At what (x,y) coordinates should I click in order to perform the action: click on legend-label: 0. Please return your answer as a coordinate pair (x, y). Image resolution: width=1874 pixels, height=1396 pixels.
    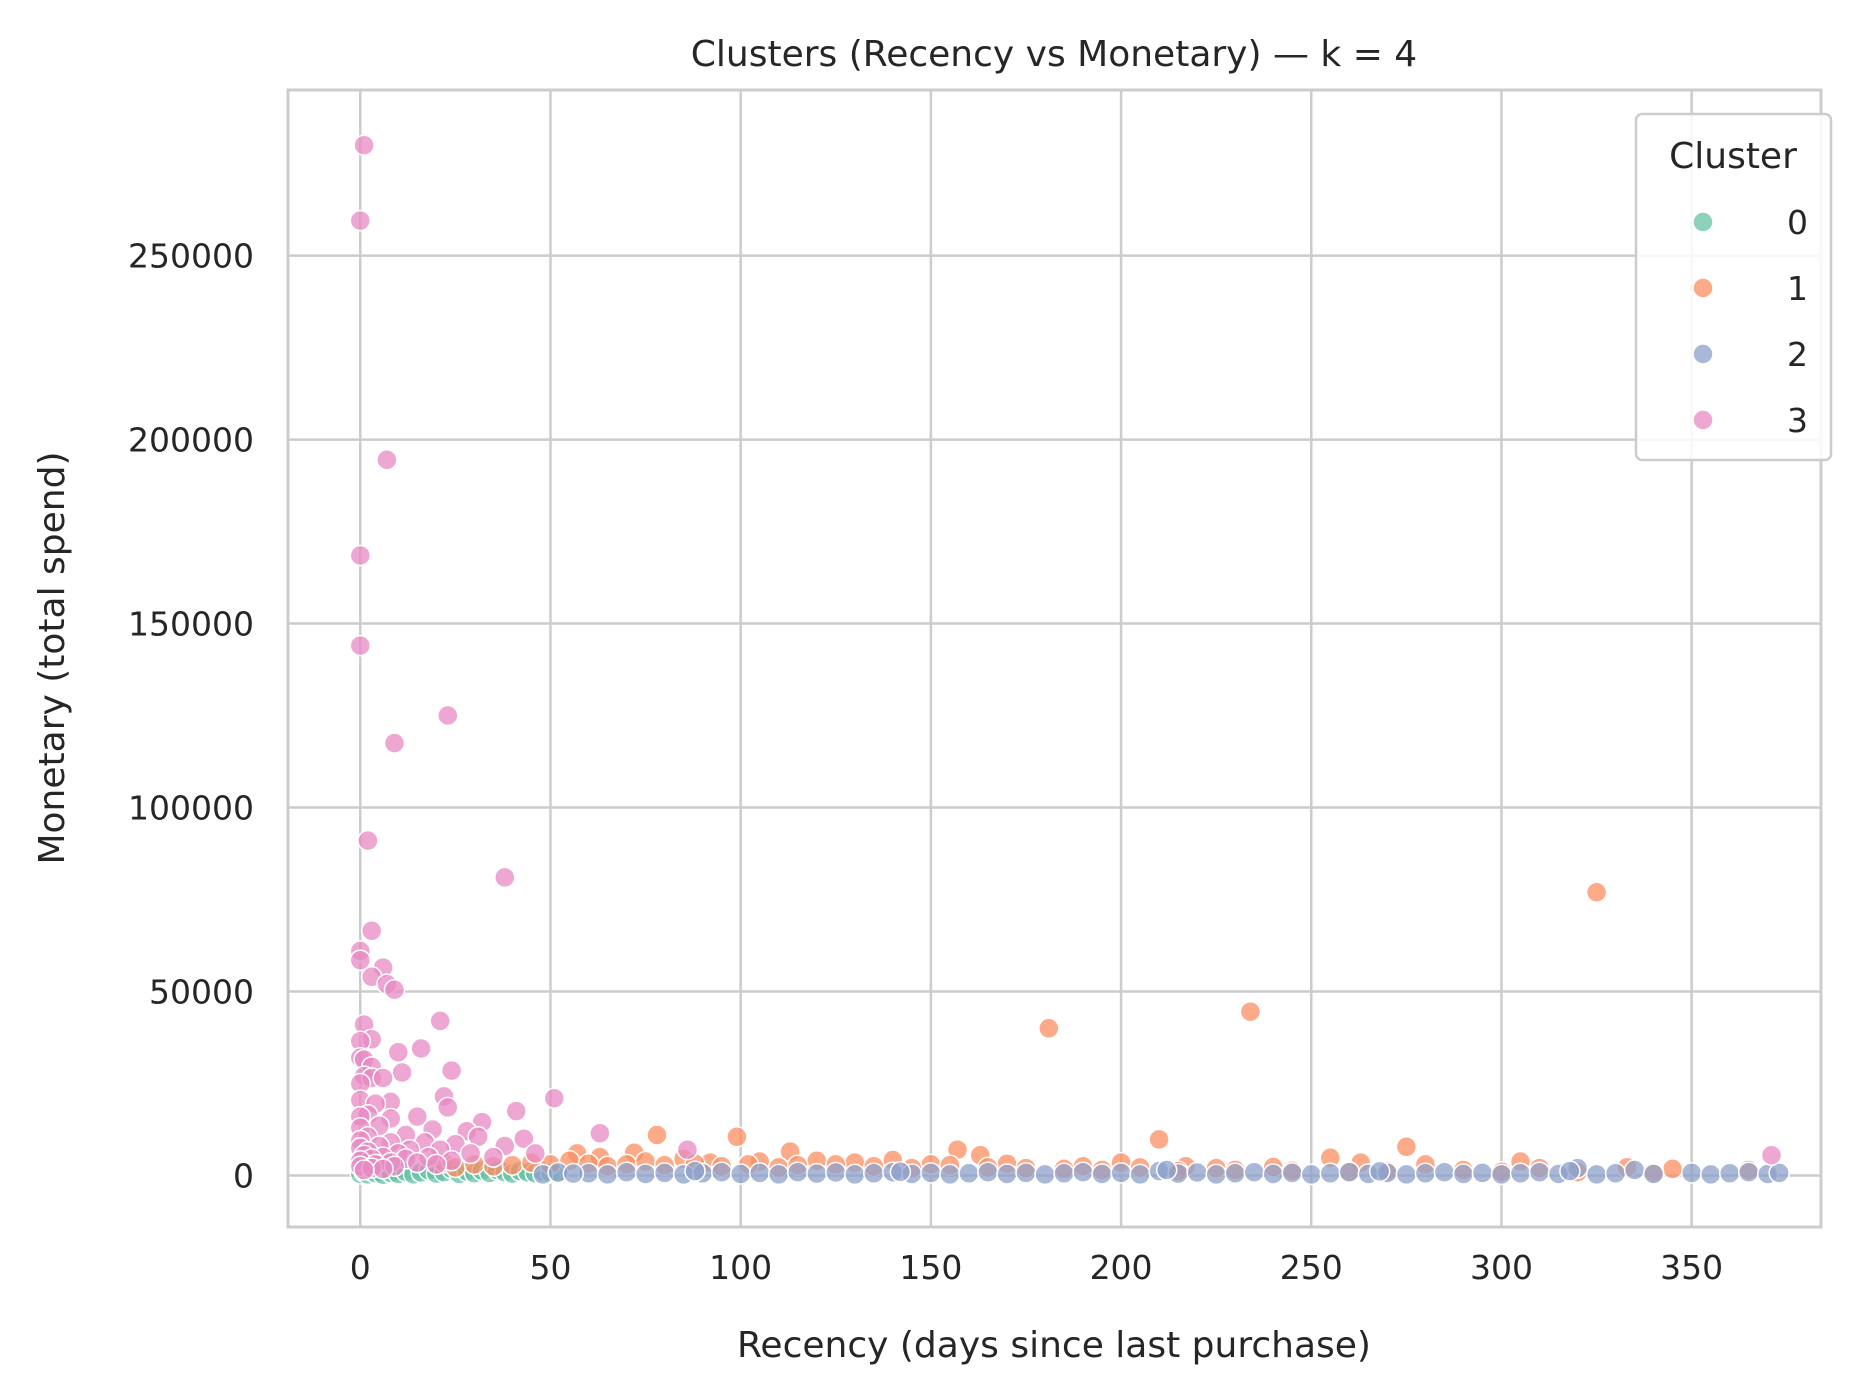
    Looking at the image, I should click on (1797, 222).